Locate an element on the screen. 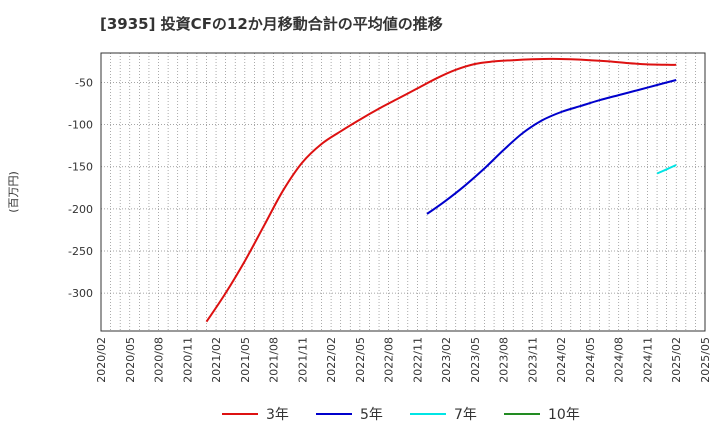 The image size is (720, 440). legend-label: 10年 is located at coordinates (564, 415).